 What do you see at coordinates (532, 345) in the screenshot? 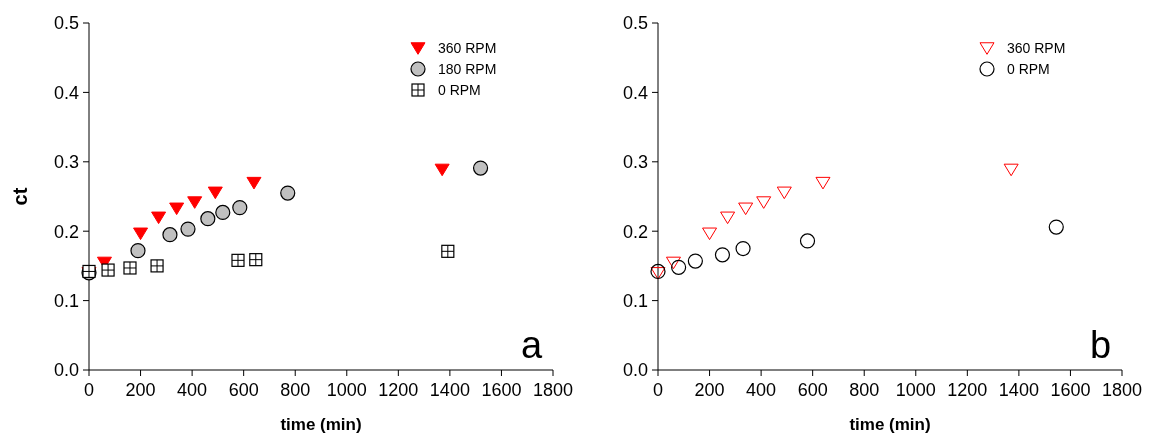
I see `annotation: a` at bounding box center [532, 345].